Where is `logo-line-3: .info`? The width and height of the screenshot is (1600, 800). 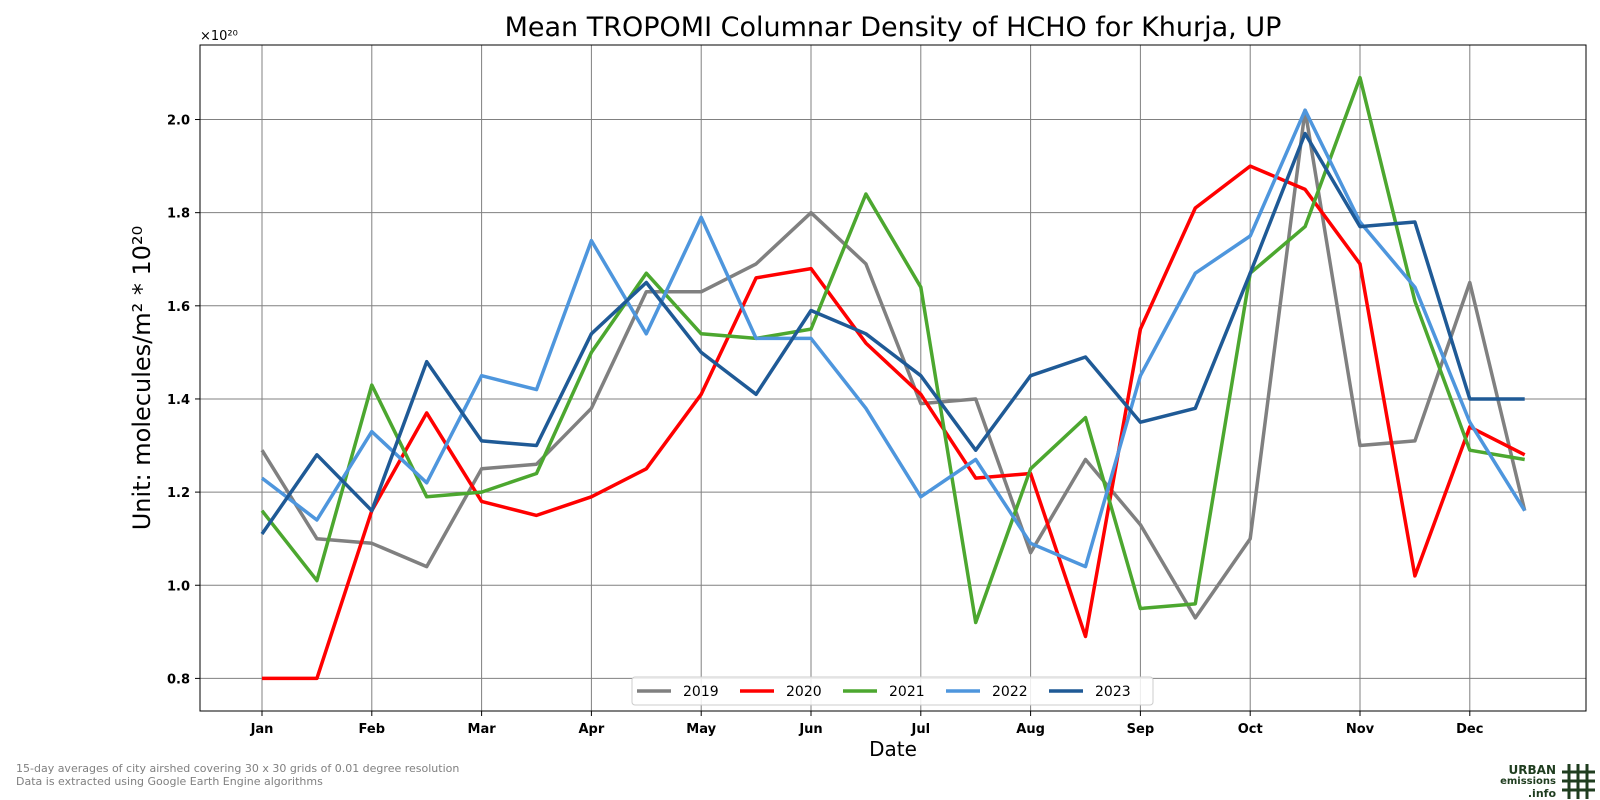
logo-line-3: .info is located at coordinates (1541, 793).